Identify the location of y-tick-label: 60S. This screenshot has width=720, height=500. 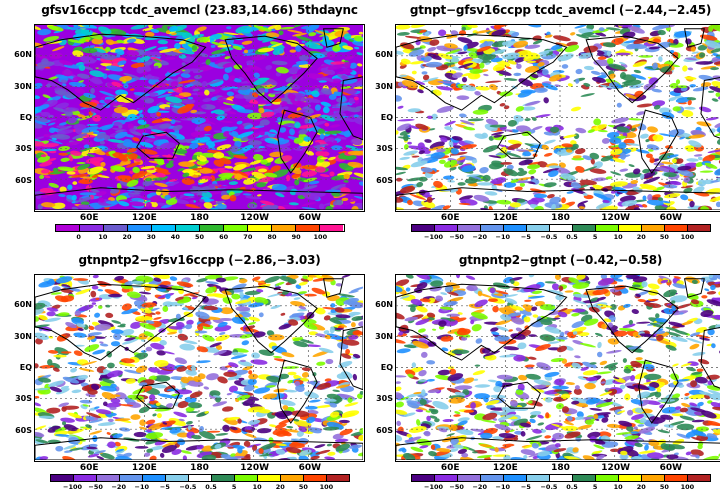
(23, 430).